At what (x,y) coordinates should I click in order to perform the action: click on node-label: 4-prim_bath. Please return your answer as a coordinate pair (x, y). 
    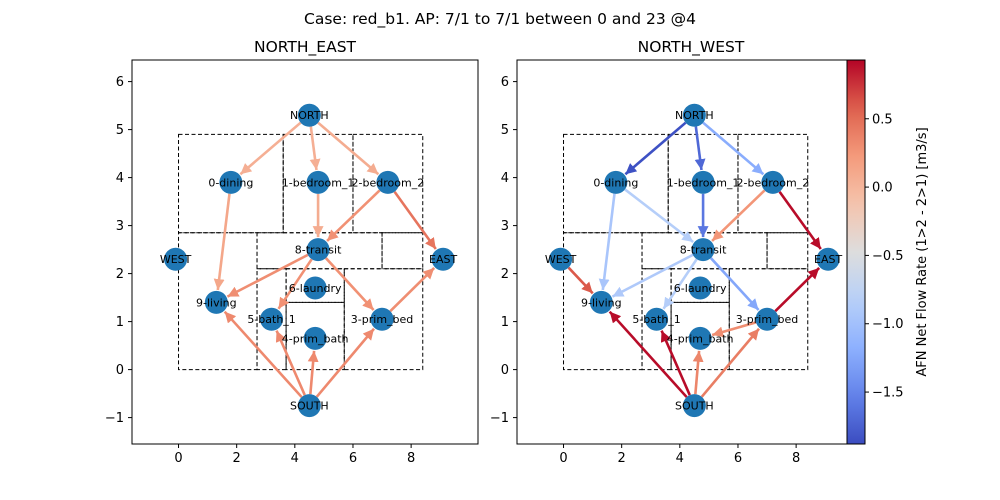
    Looking at the image, I should click on (700, 338).